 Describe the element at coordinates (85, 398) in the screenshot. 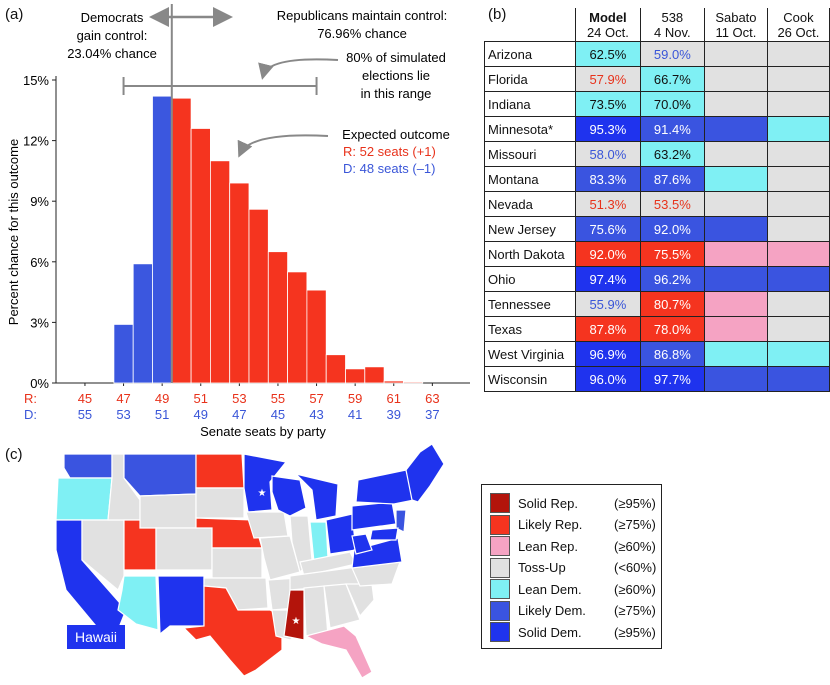

I see `x-tick-label-r: 45` at that location.